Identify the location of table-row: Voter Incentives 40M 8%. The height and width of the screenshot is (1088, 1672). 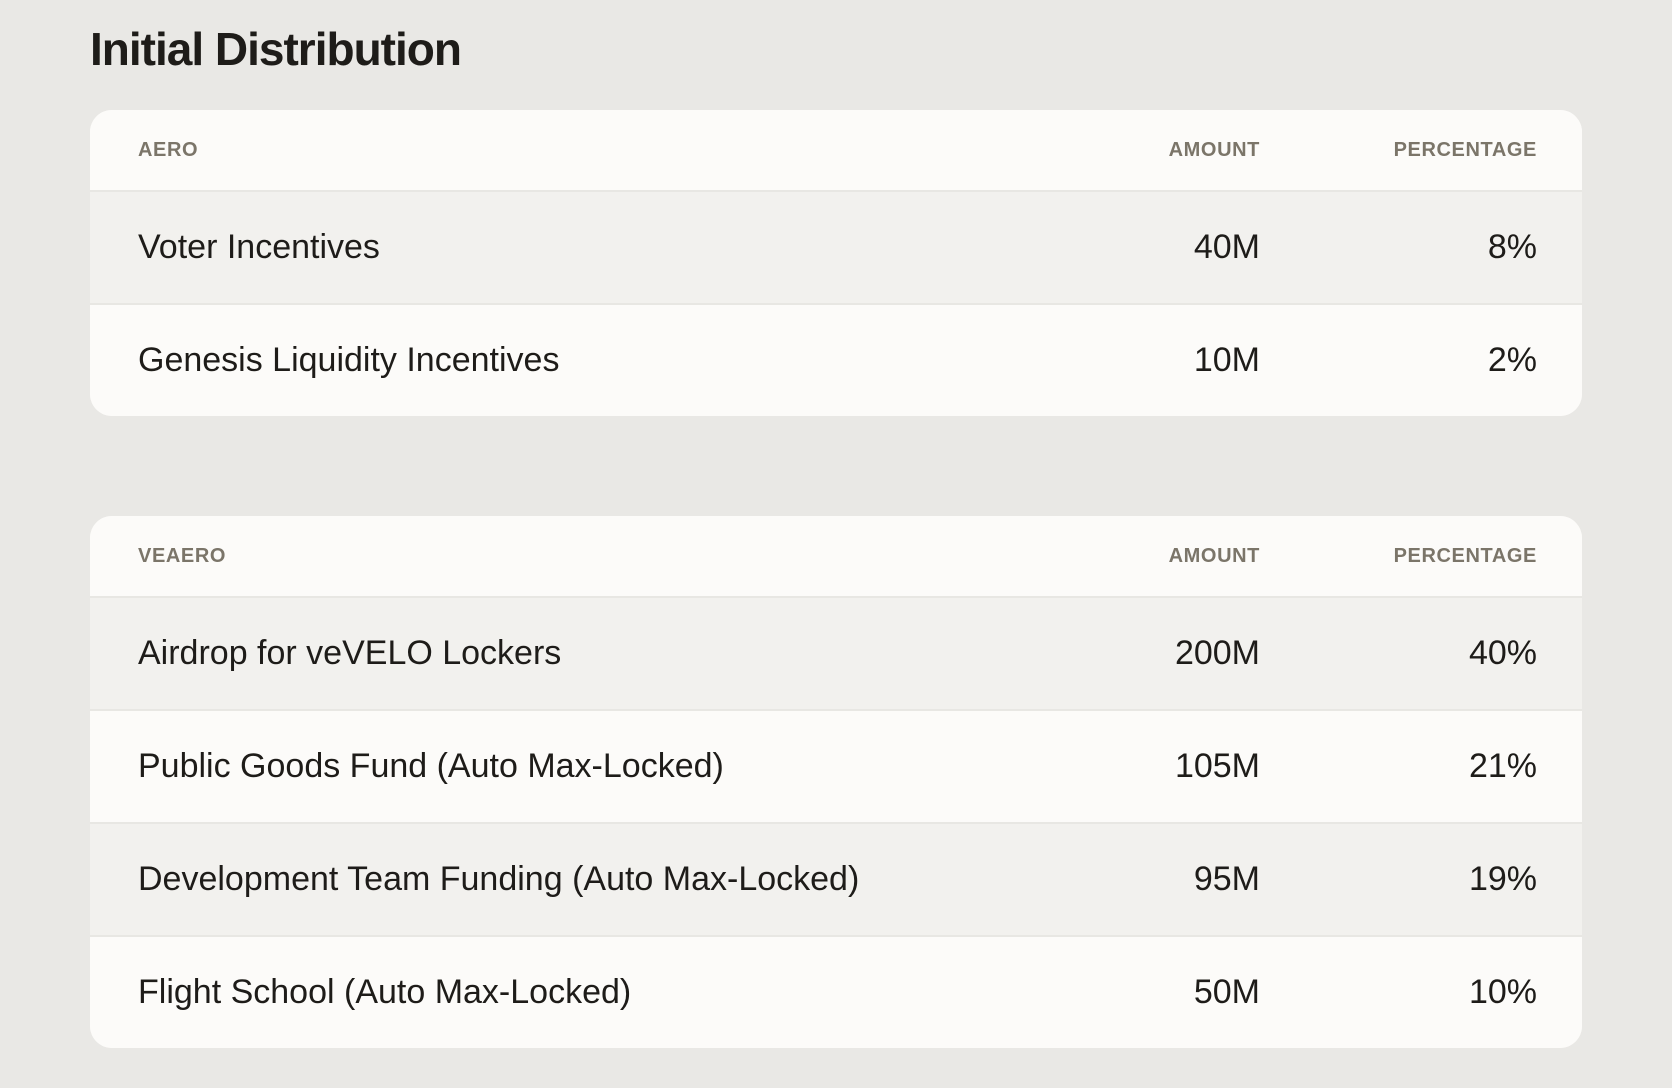
(836, 246).